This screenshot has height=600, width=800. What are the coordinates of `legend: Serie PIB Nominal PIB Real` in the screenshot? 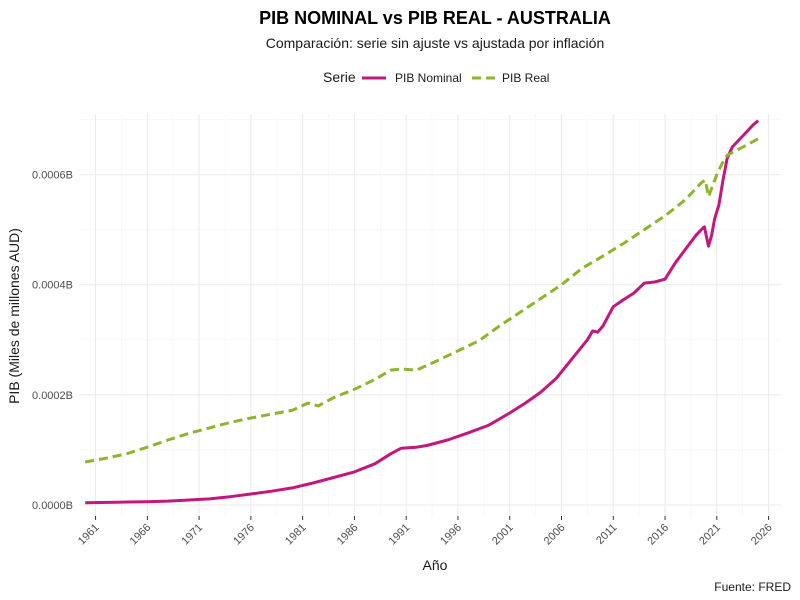 It's located at (436, 77).